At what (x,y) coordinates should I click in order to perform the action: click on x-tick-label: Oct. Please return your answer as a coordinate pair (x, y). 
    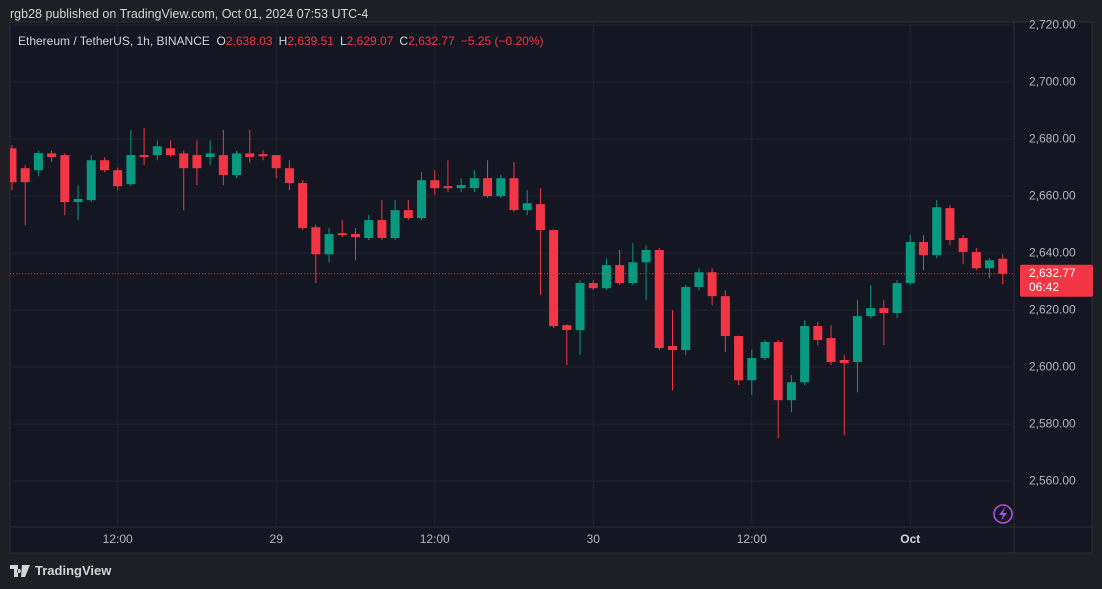
    Looking at the image, I should click on (910, 539).